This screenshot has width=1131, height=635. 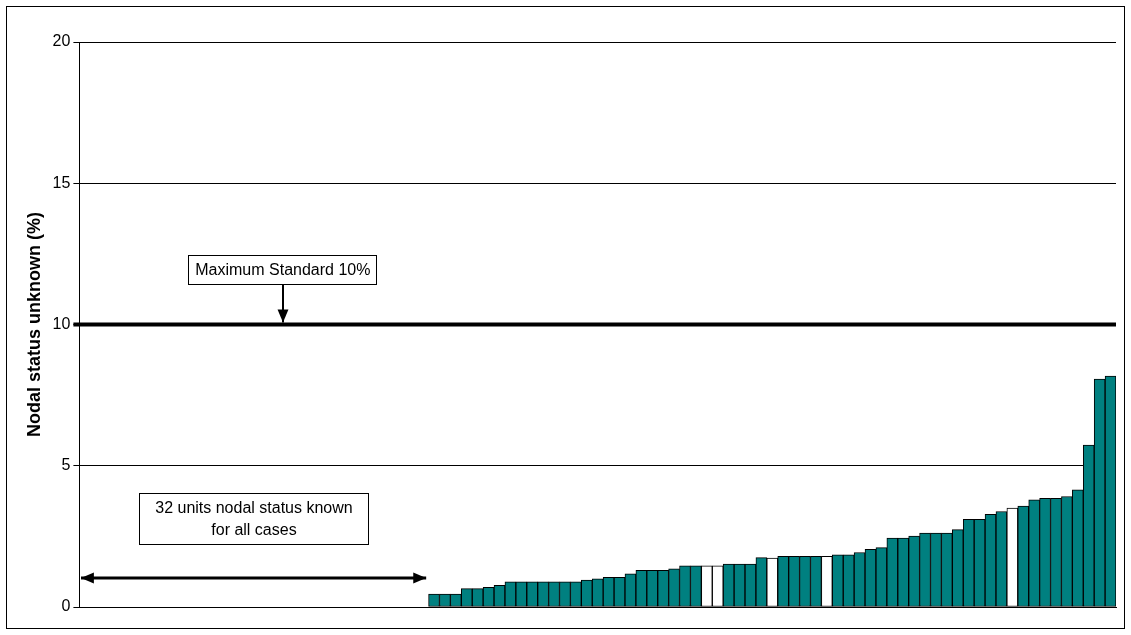 What do you see at coordinates (66, 465) in the screenshot?
I see `y-tick-label: 5` at bounding box center [66, 465].